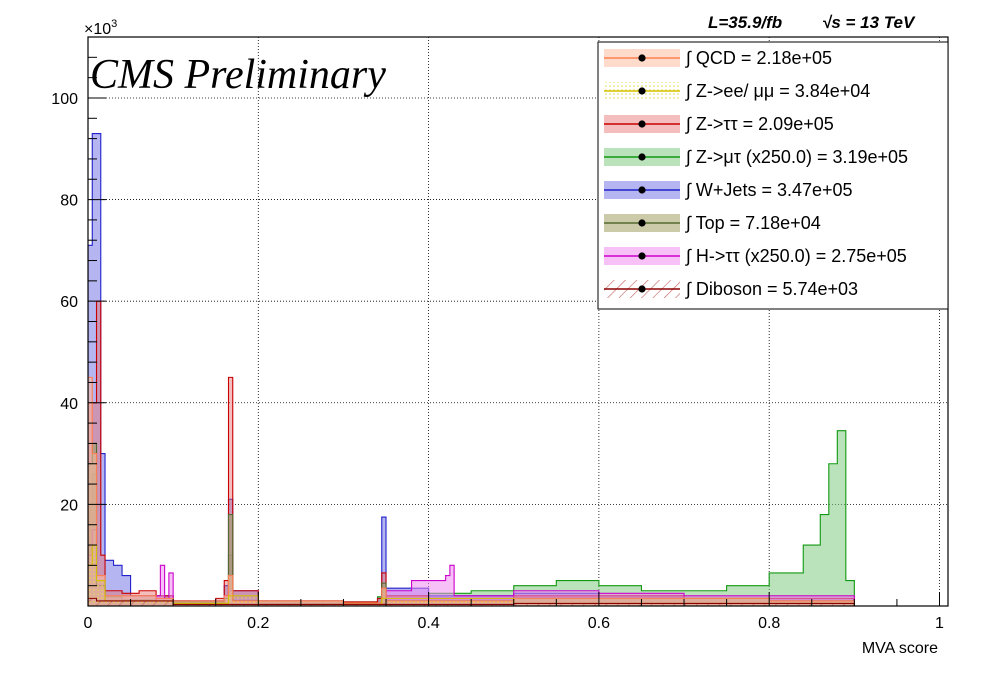 Image resolution: width=998 pixels, height=673 pixels. I want to click on experiment-label: CMS Preliminary, so click(238, 75).